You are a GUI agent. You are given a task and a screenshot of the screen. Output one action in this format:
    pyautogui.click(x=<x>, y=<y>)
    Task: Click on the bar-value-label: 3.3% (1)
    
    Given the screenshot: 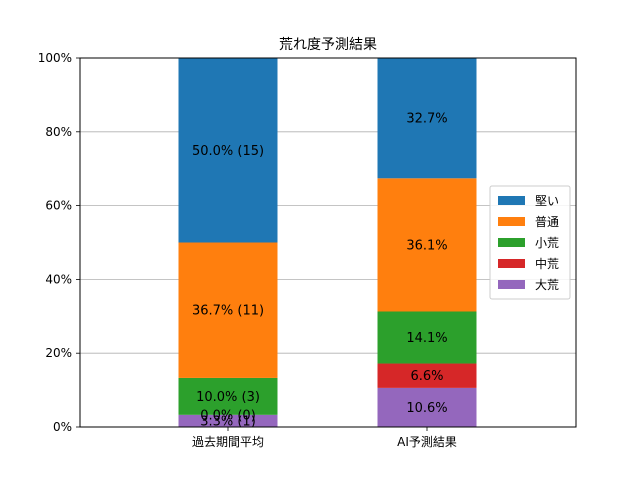 What is the action you would take?
    pyautogui.click(x=228, y=421)
    